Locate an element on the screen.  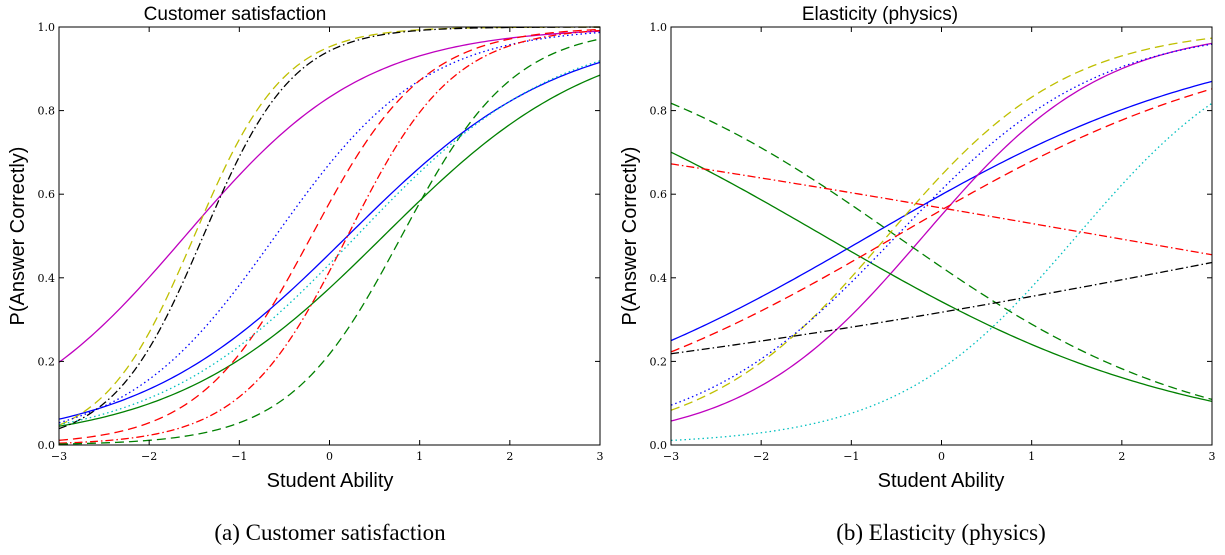
chart-caption: (a) Customer satisfaction is located at coordinates (330, 532).